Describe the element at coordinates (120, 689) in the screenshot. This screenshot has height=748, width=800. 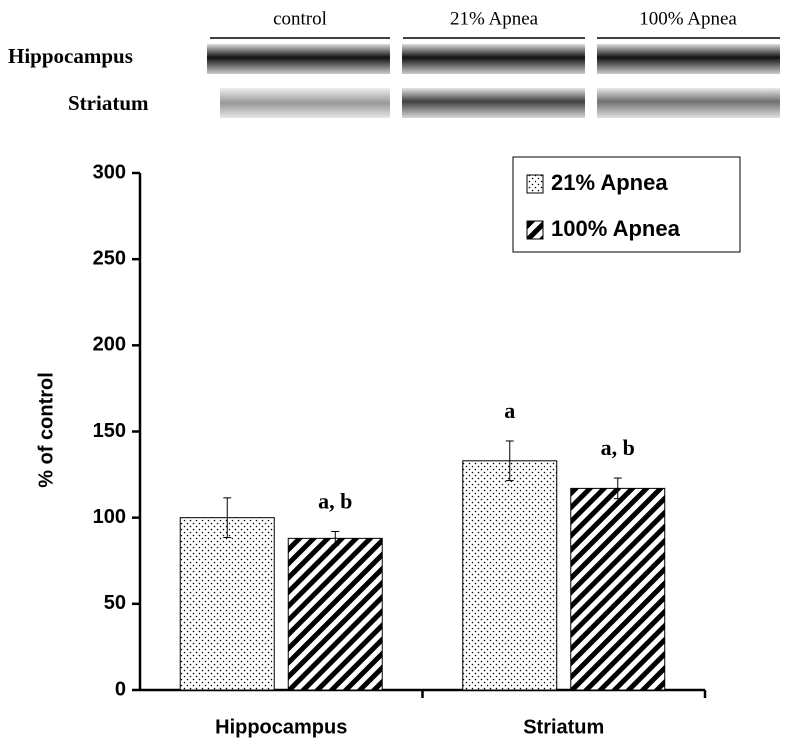
I see `y-tick-label: 0` at that location.